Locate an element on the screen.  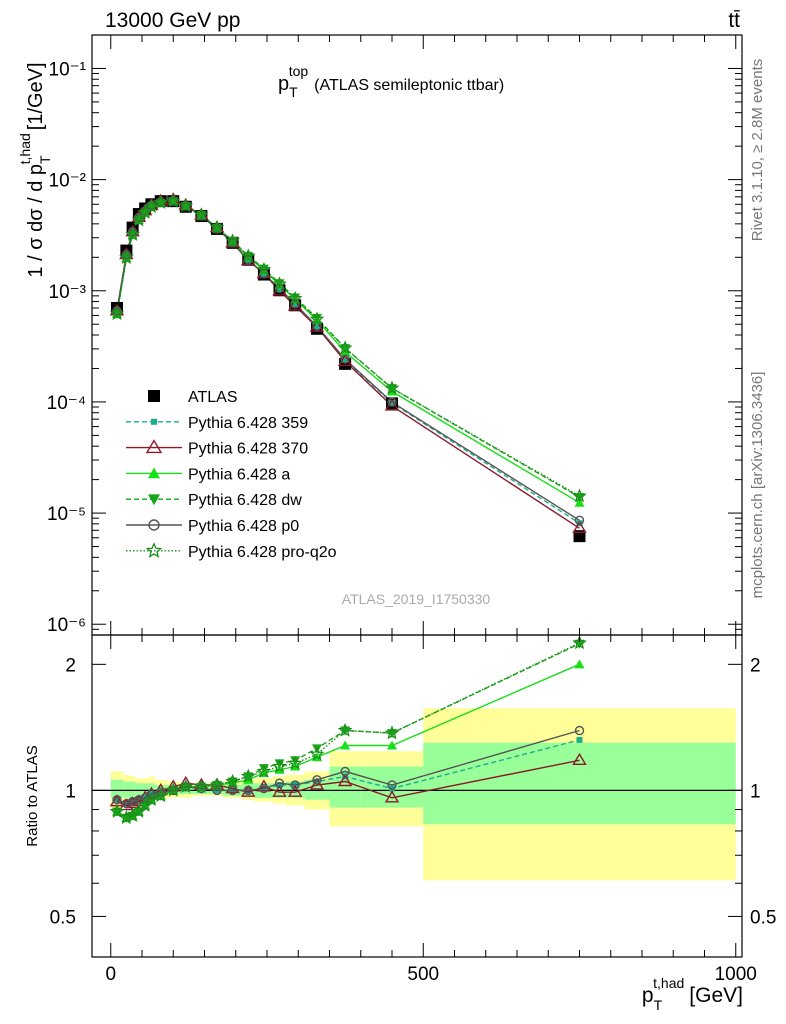
process-label: tt̄ is located at coordinates (734, 20).